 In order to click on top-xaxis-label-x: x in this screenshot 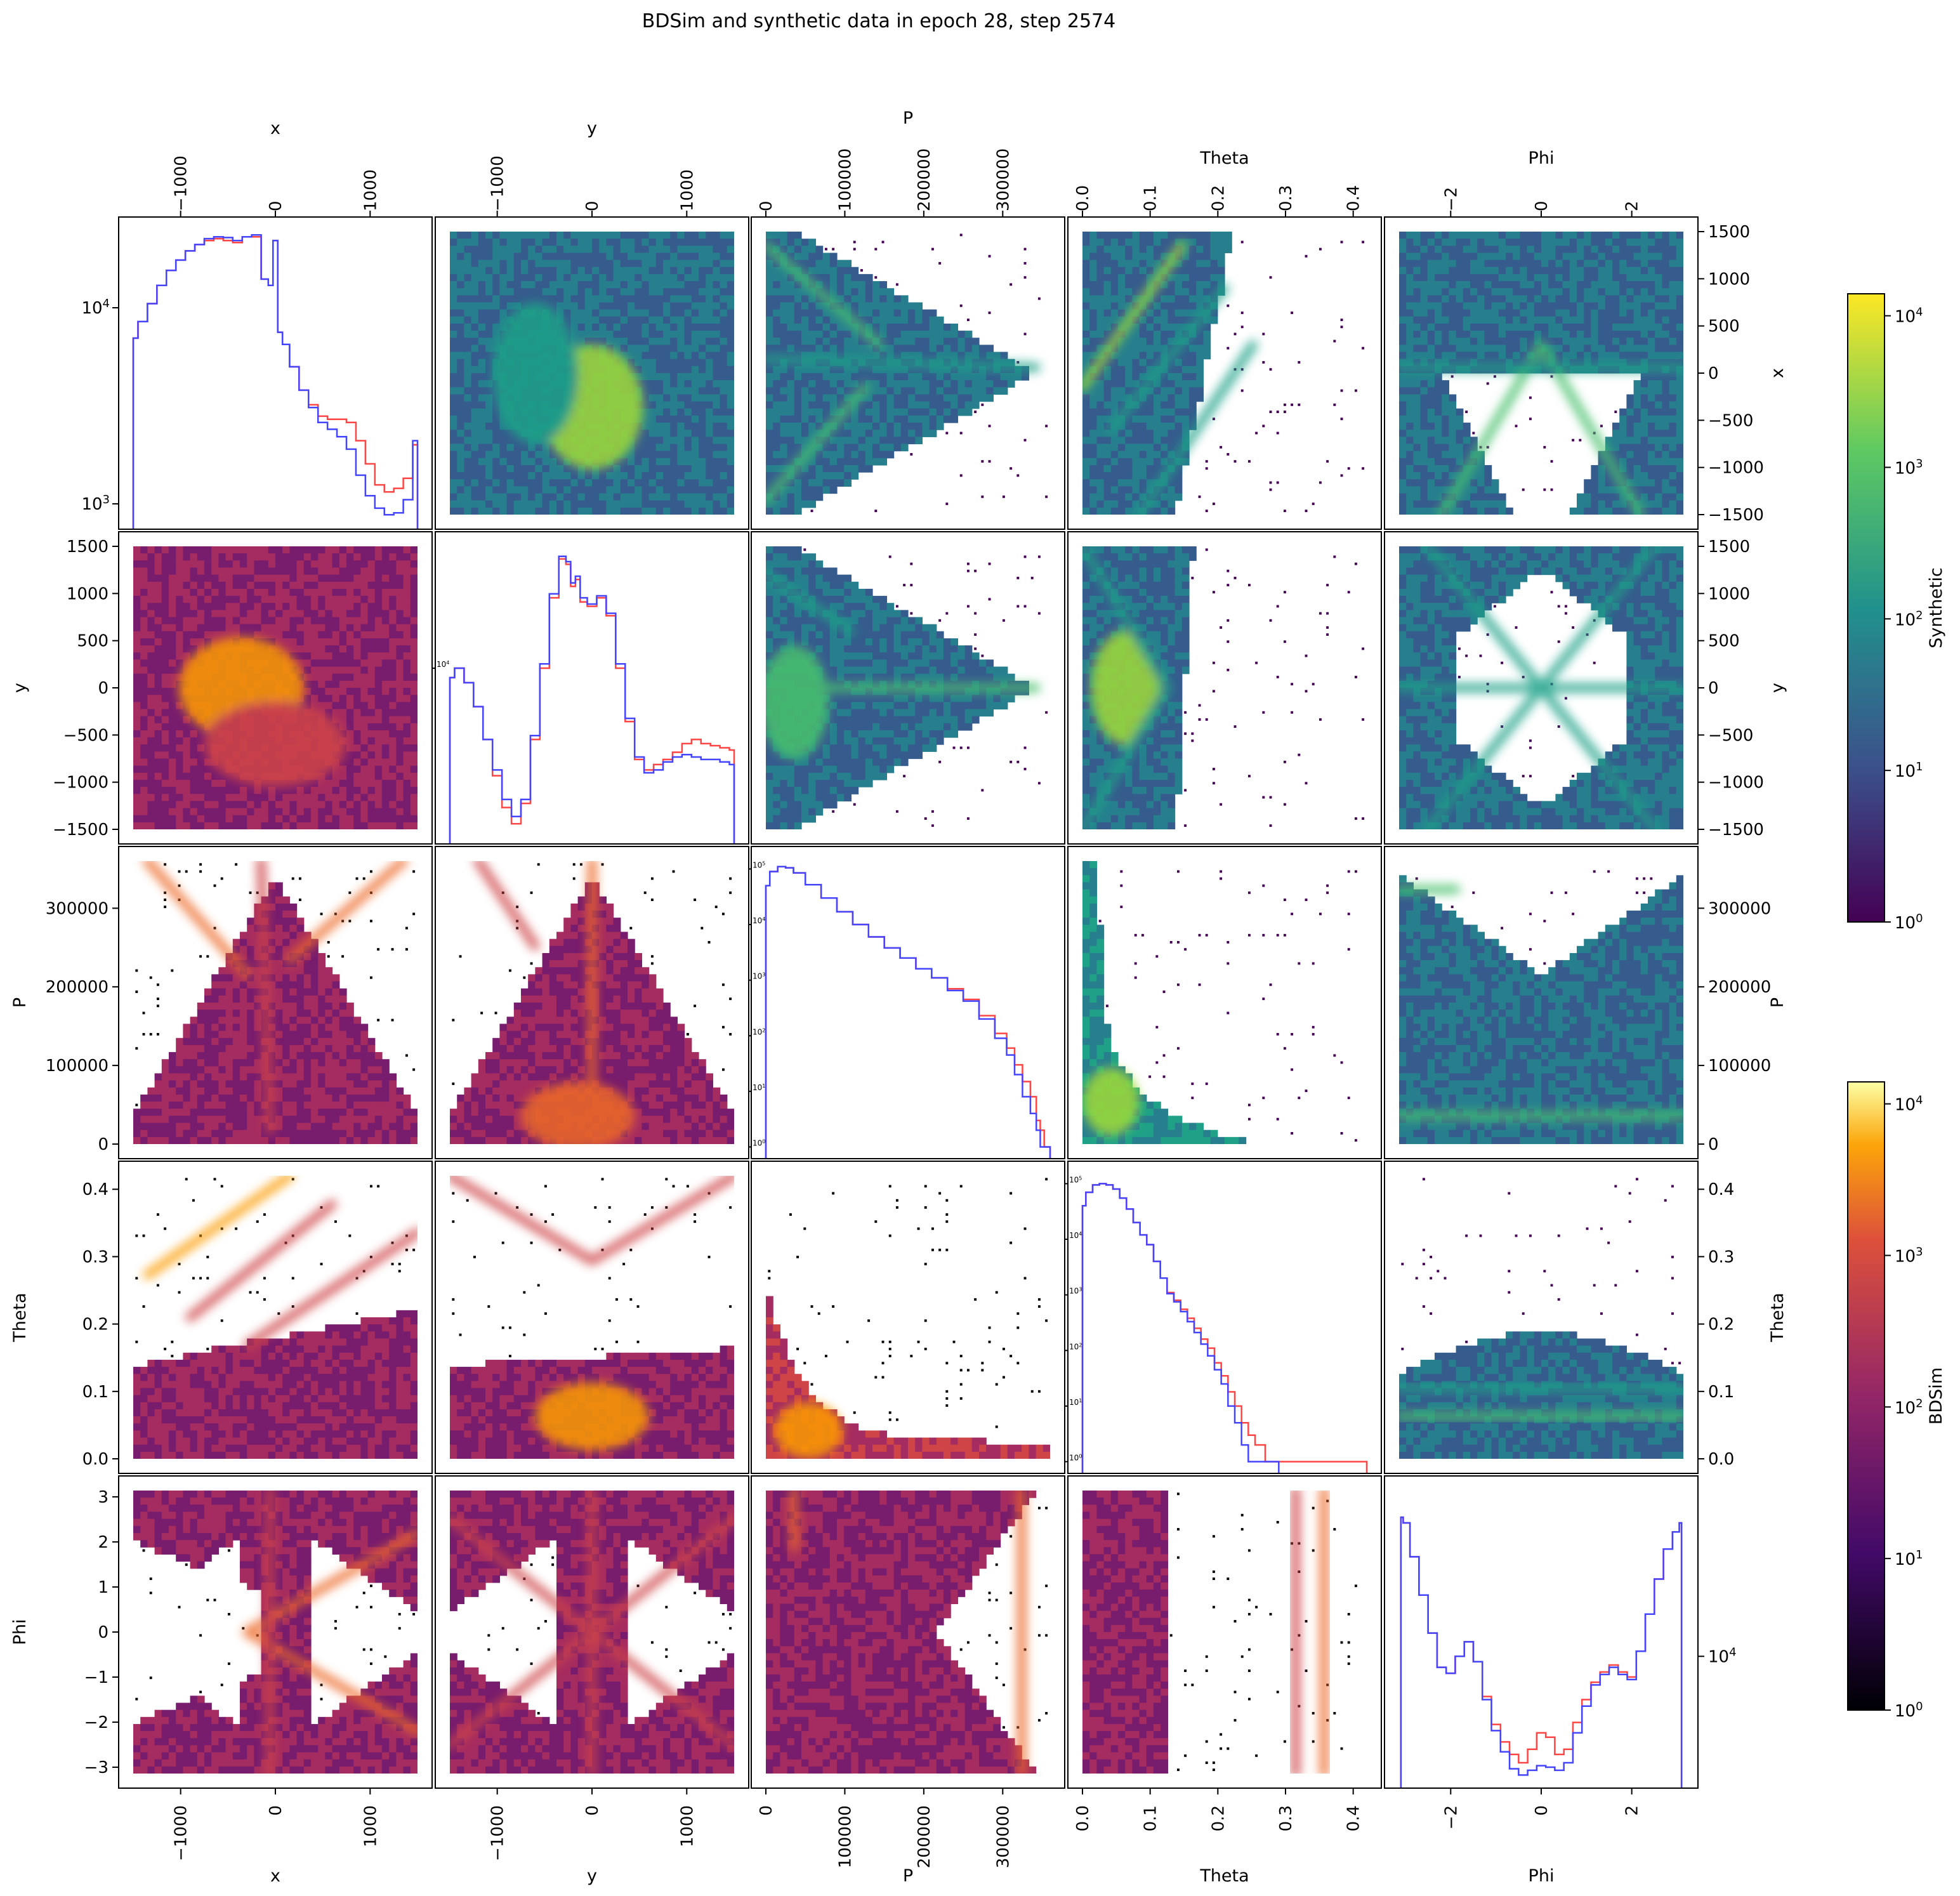, I will do `click(275, 128)`.